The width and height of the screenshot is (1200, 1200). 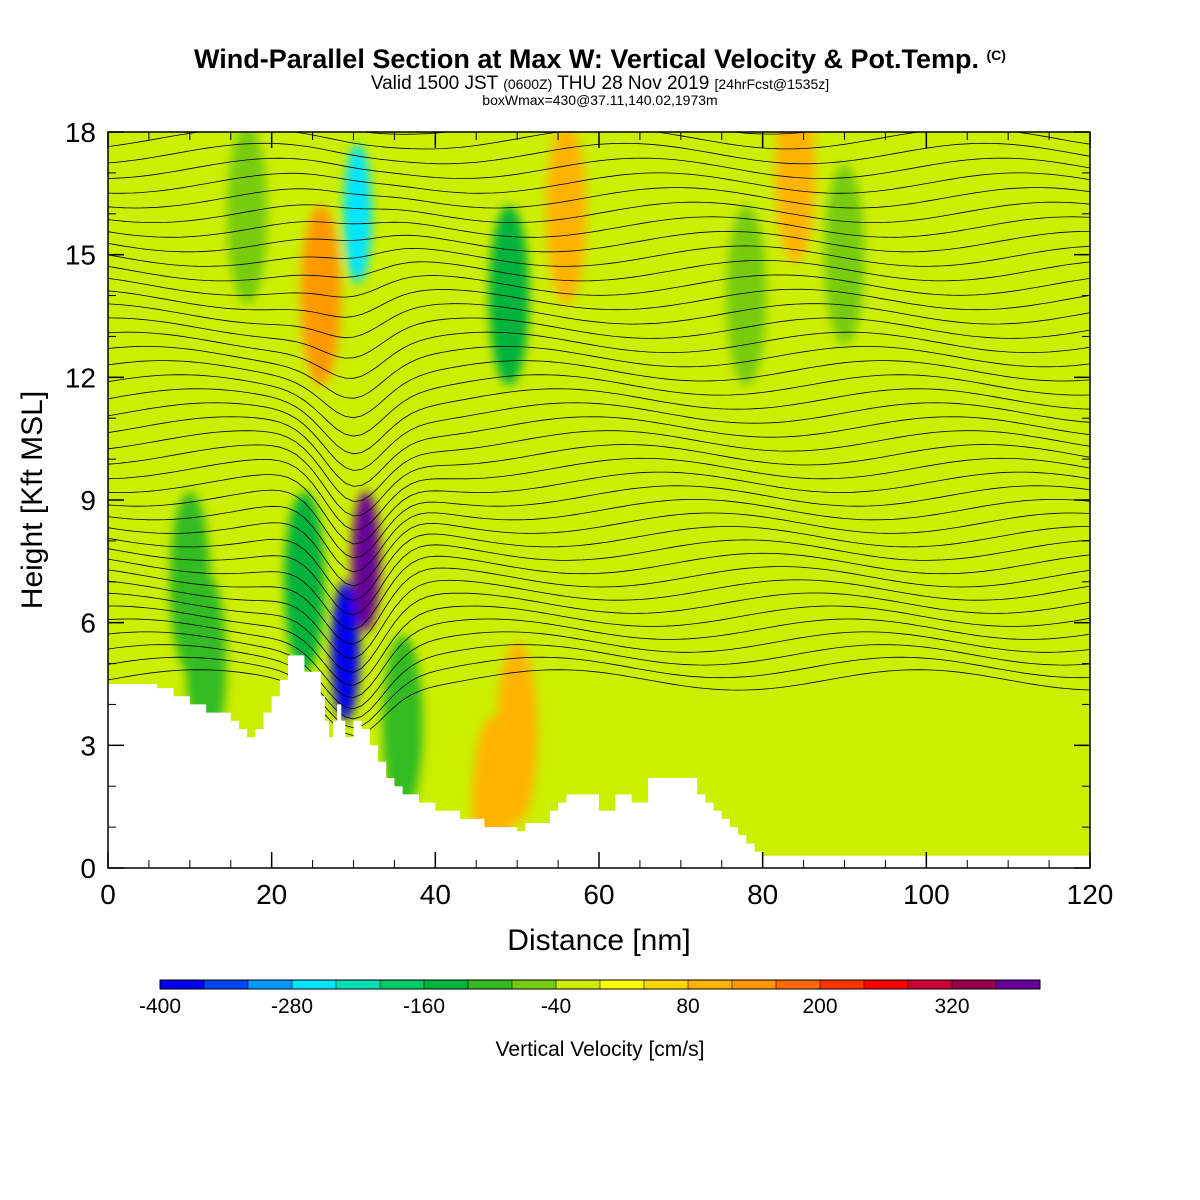 What do you see at coordinates (271, 894) in the screenshot?
I see `x-tick-label: 20` at bounding box center [271, 894].